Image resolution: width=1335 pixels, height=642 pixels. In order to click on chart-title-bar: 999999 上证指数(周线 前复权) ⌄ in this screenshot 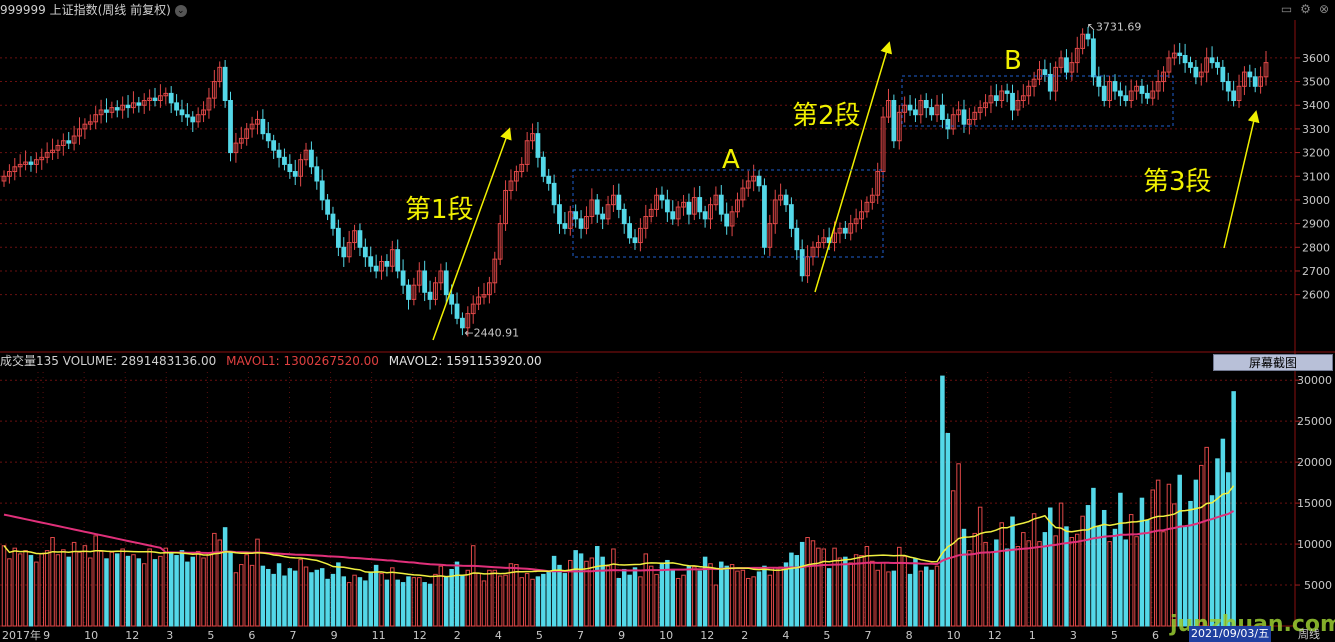, I will do `click(647, 10)`.